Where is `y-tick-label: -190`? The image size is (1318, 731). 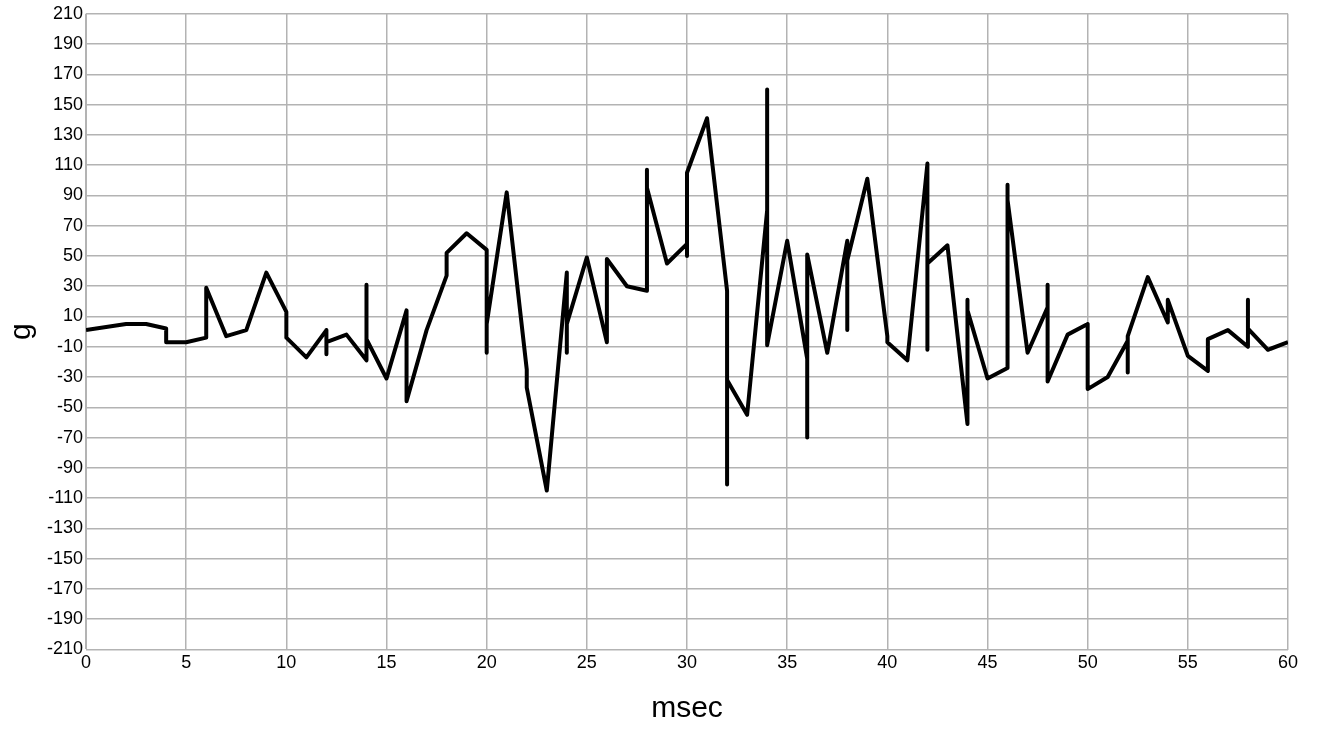
y-tick-label: -190 is located at coordinates (65, 618).